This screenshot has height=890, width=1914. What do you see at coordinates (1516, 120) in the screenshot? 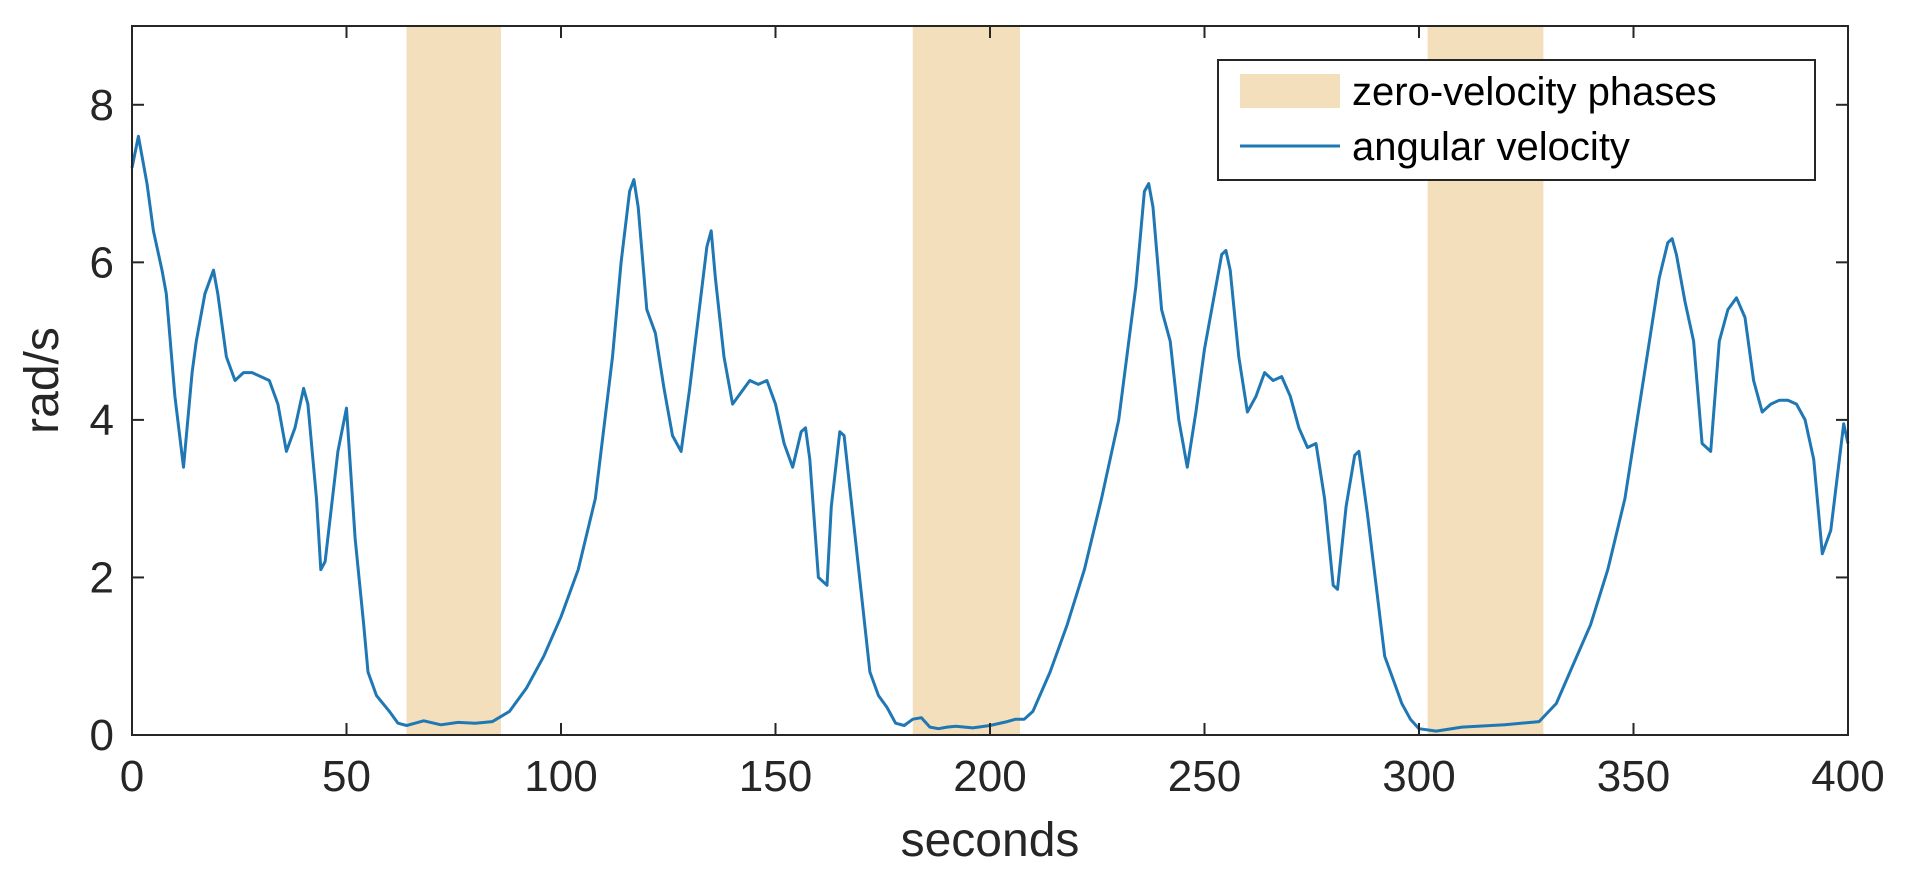
I see `legend: zero-velocity phases angular velocity` at bounding box center [1516, 120].